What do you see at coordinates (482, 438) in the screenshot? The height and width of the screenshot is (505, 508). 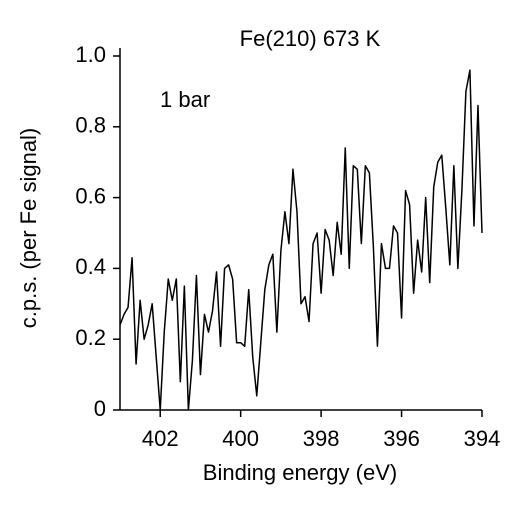 I see `x-tick-label: 394` at bounding box center [482, 438].